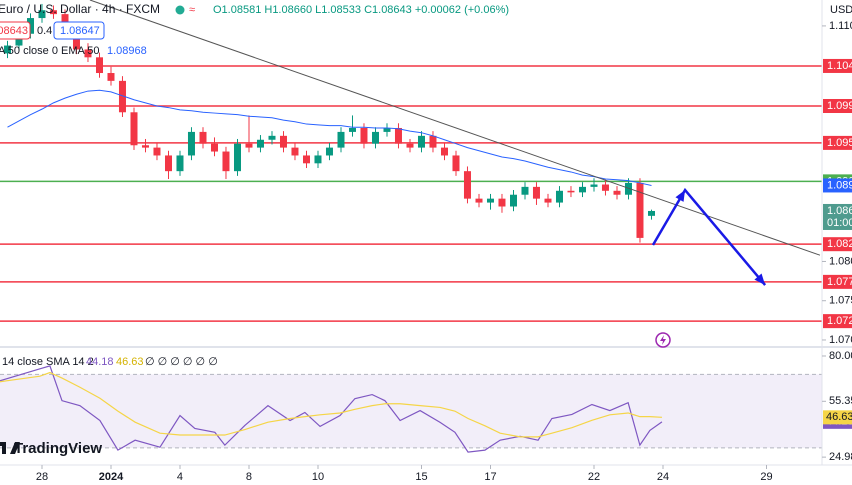 This screenshot has height=485, width=852. I want to click on status-icon: ≈, so click(192, 10).